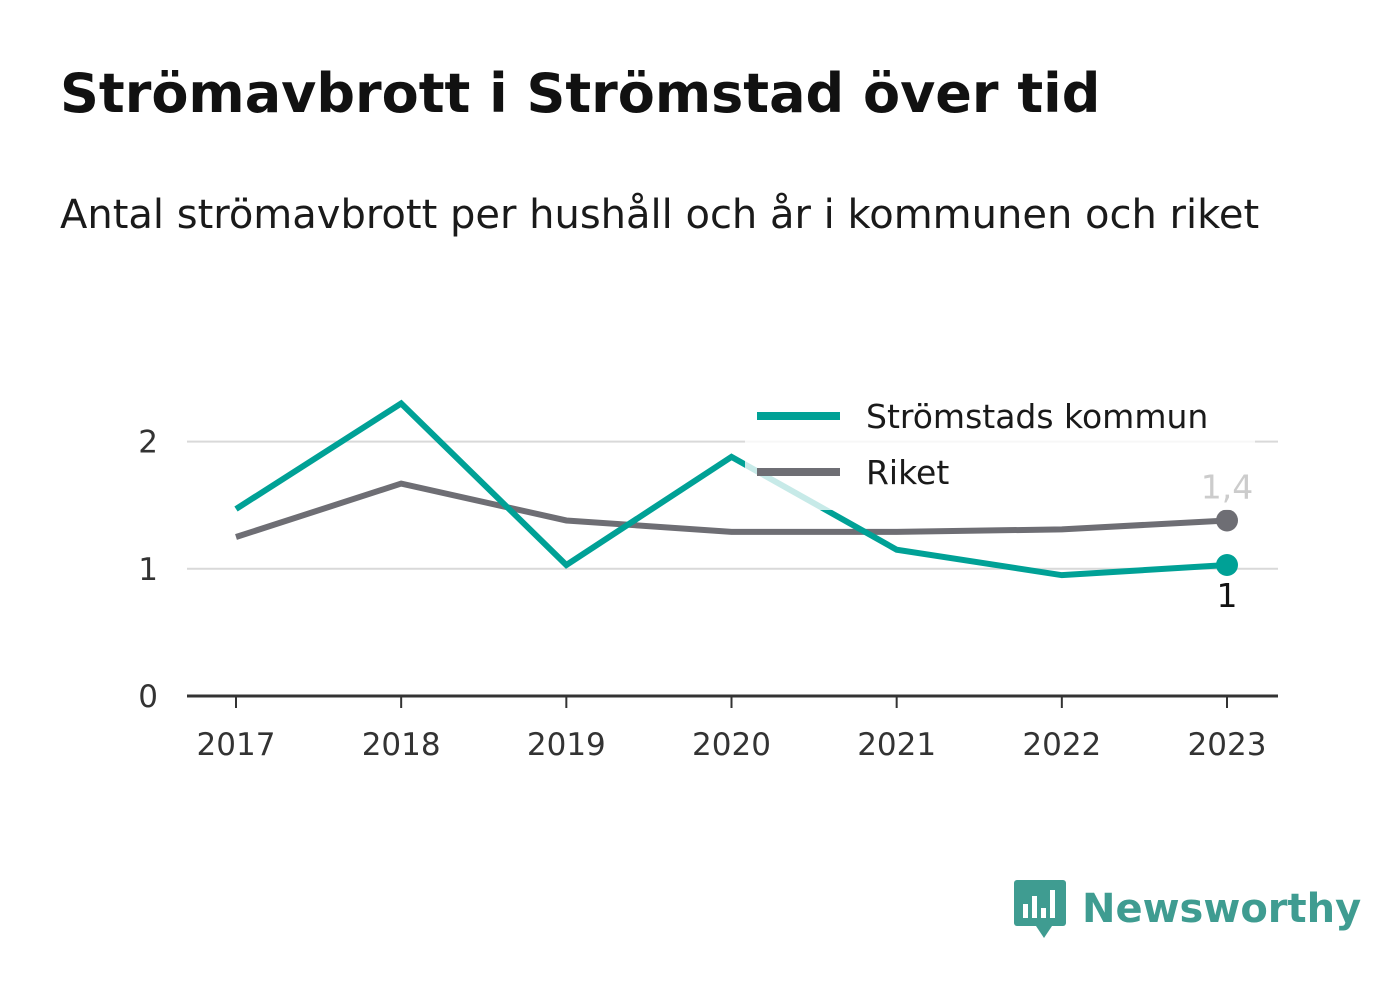 This screenshot has height=999, width=1382. I want to click on end-labels: 1,41, so click(1227, 541).